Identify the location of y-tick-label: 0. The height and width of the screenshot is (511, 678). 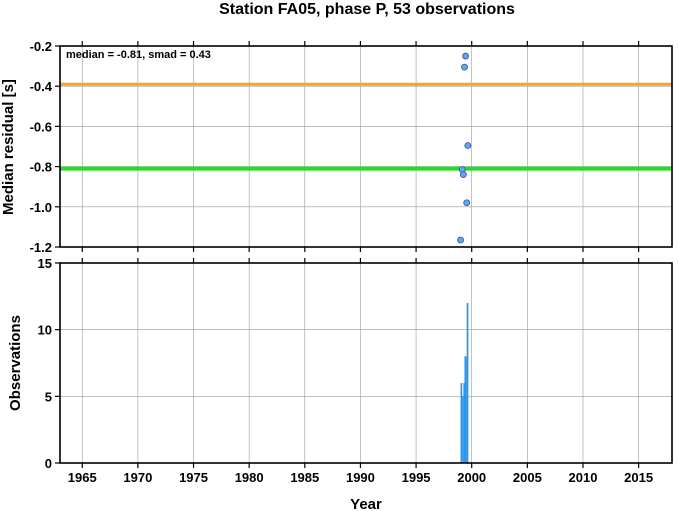
(48, 463).